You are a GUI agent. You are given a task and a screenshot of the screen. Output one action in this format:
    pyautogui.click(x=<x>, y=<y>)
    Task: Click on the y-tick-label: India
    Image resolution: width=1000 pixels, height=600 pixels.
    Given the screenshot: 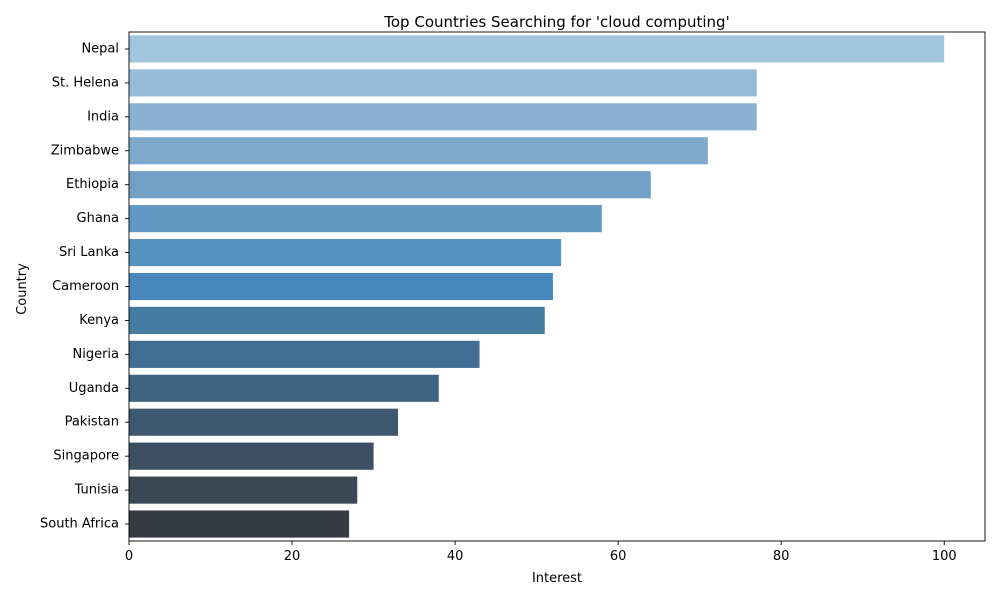 What is the action you would take?
    pyautogui.click(x=103, y=116)
    